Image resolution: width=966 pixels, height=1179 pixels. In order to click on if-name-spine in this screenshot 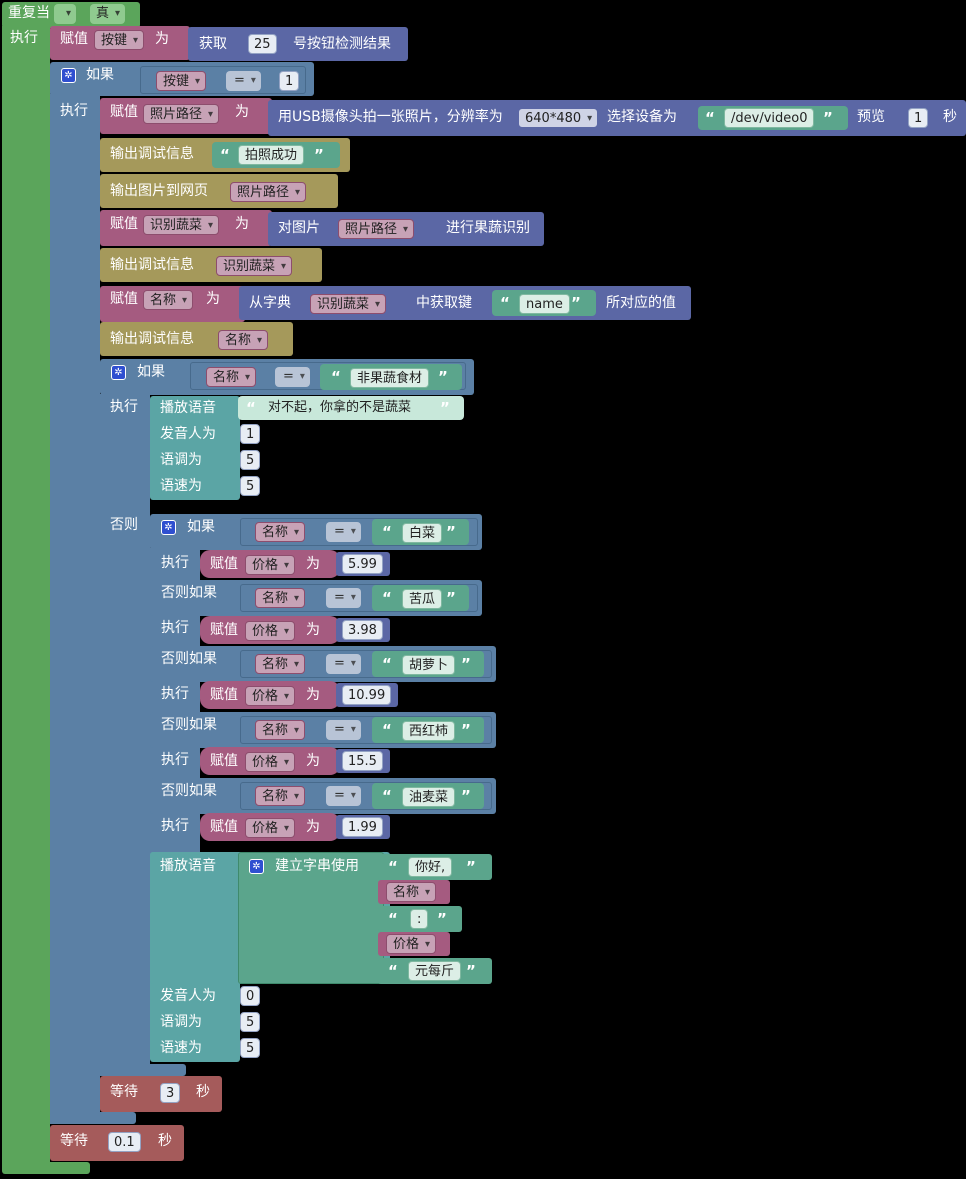, I will do `click(125, 735)`.